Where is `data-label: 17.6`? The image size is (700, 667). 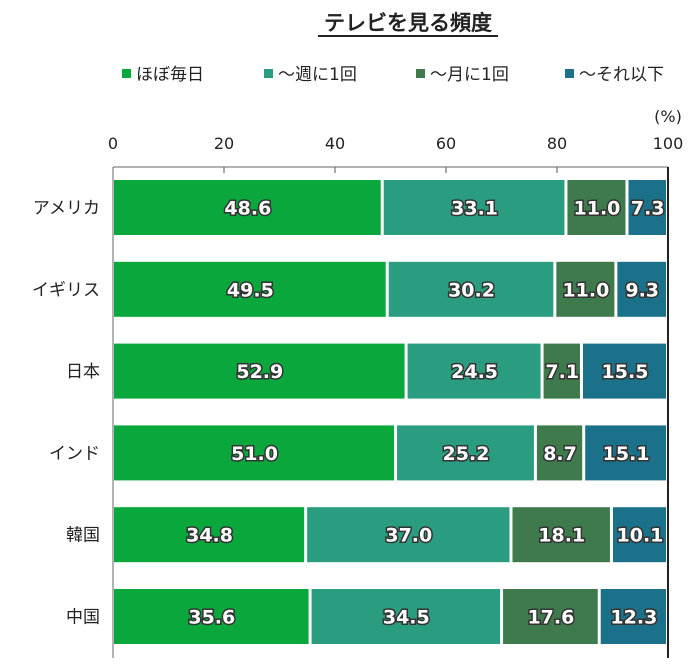
data-label: 17.6 is located at coordinates (550, 618).